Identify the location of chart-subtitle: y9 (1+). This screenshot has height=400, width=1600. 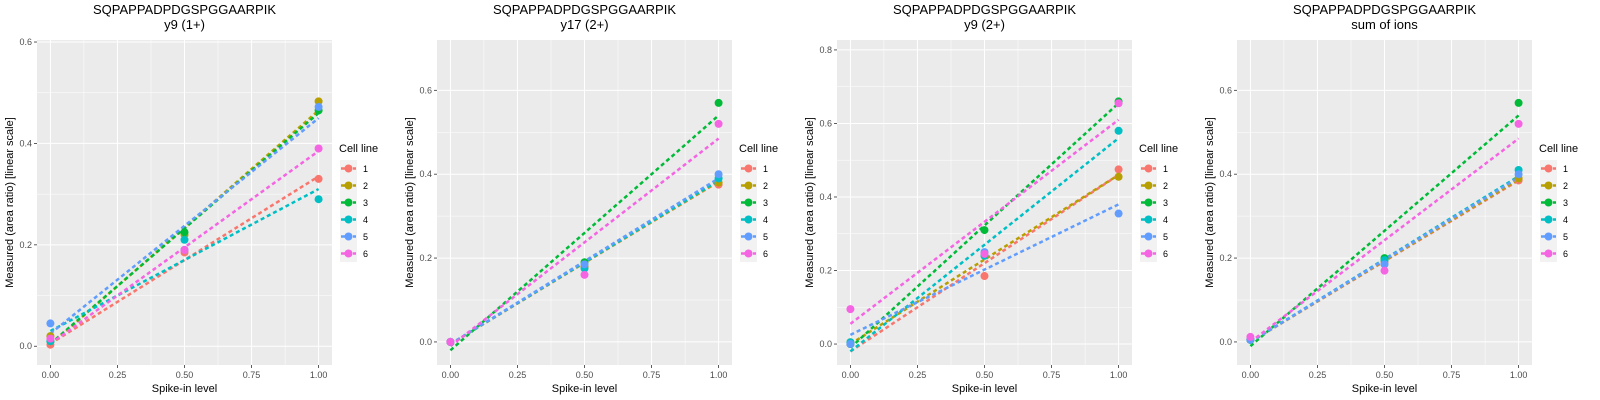
(184, 24).